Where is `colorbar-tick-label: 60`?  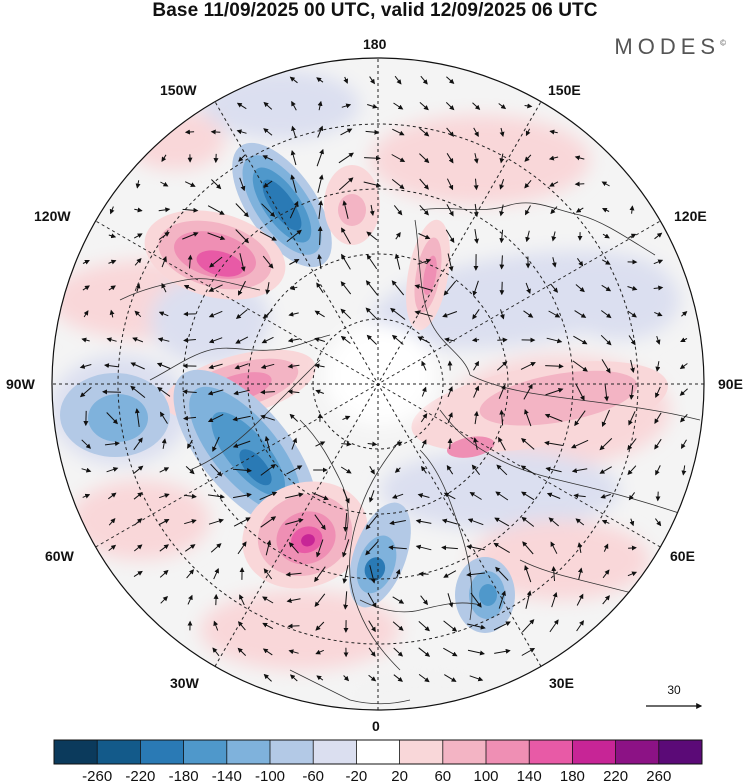 colorbar-tick-label: 60 is located at coordinates (442, 775).